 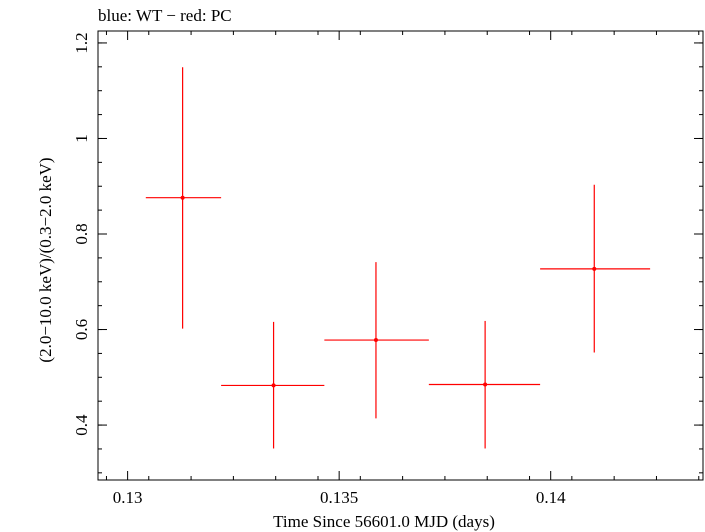 I want to click on y-tick-label: 1, so click(x=81, y=138).